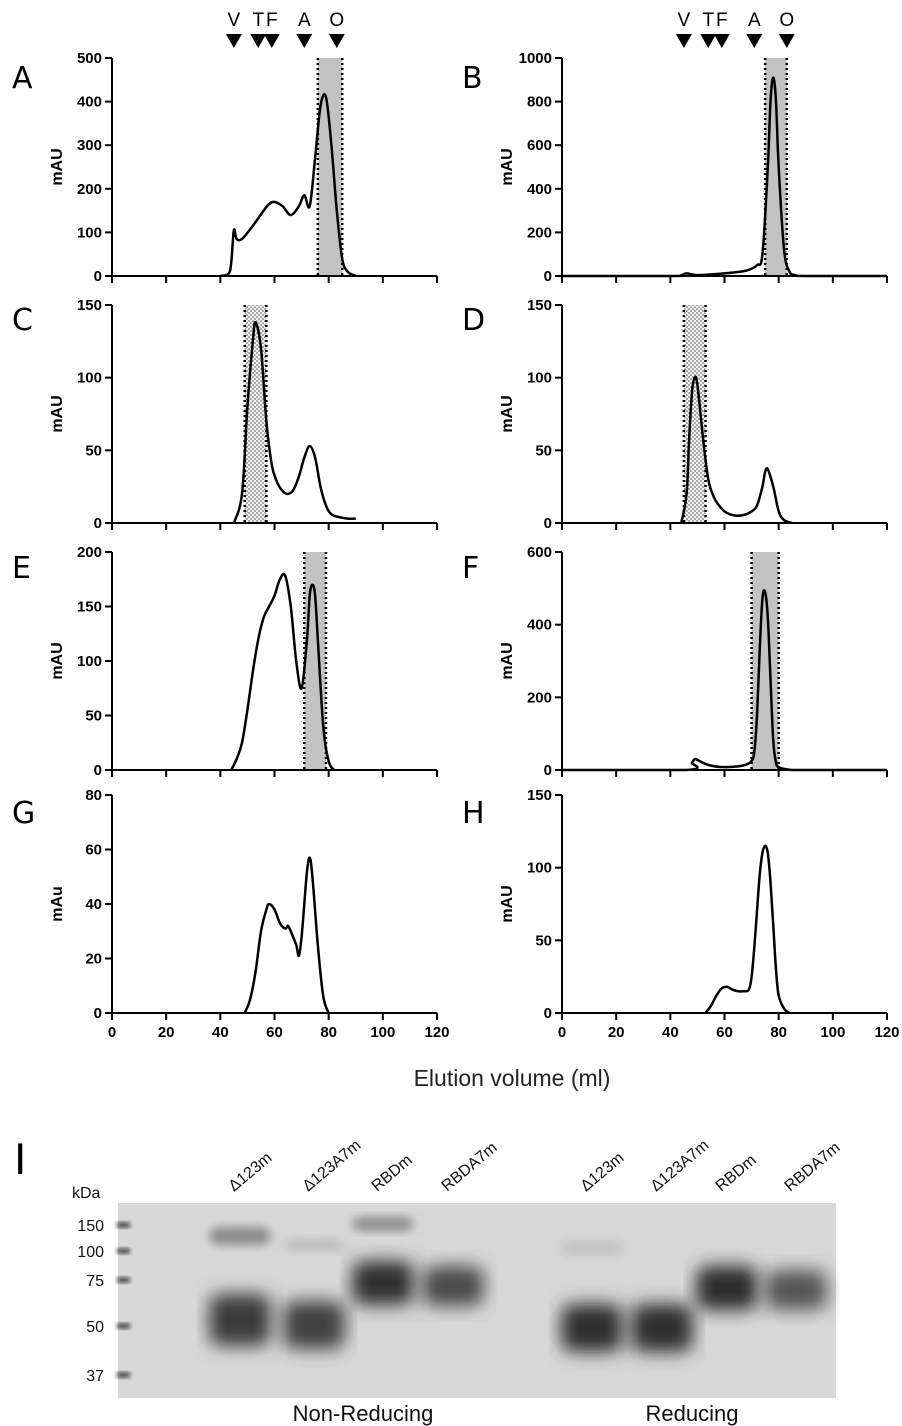 Image resolution: width=902 pixels, height=1426 pixels. I want to click on panel-e: E 0 50 100 150 200 mAU, so click(225, 661).